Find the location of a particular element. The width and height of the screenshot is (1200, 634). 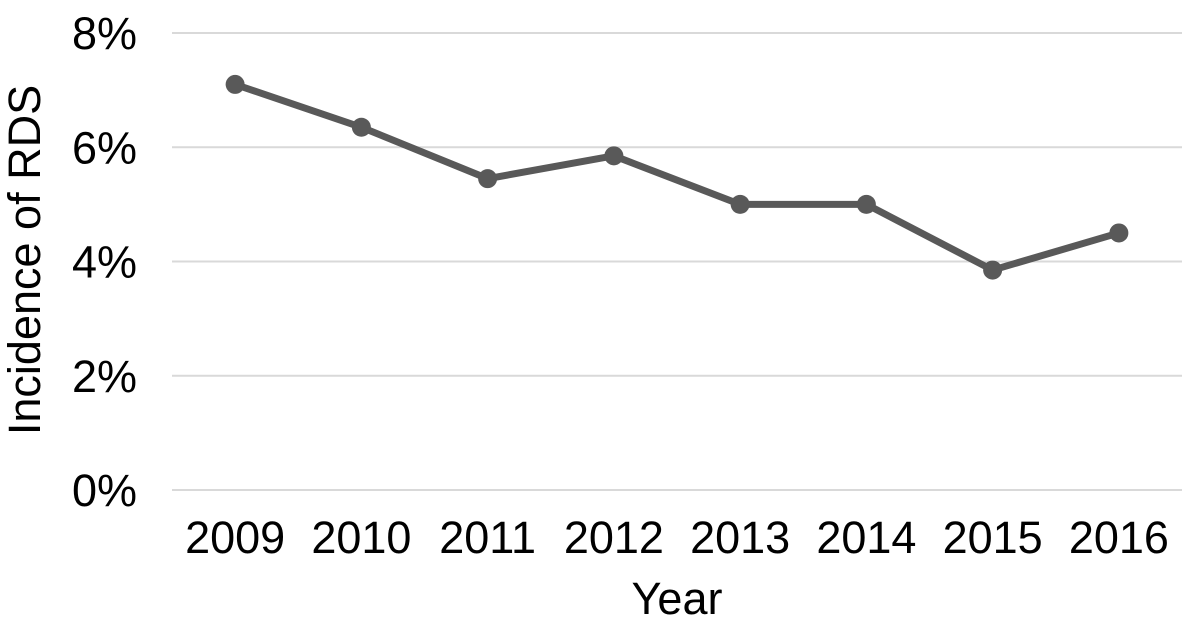

x-tick-label: 2010 is located at coordinates (361, 537).